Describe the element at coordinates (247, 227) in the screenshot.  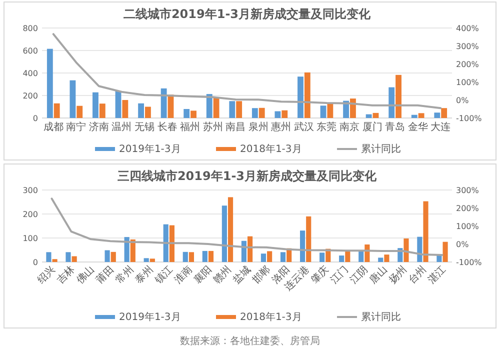
I see `line-series` at that location.